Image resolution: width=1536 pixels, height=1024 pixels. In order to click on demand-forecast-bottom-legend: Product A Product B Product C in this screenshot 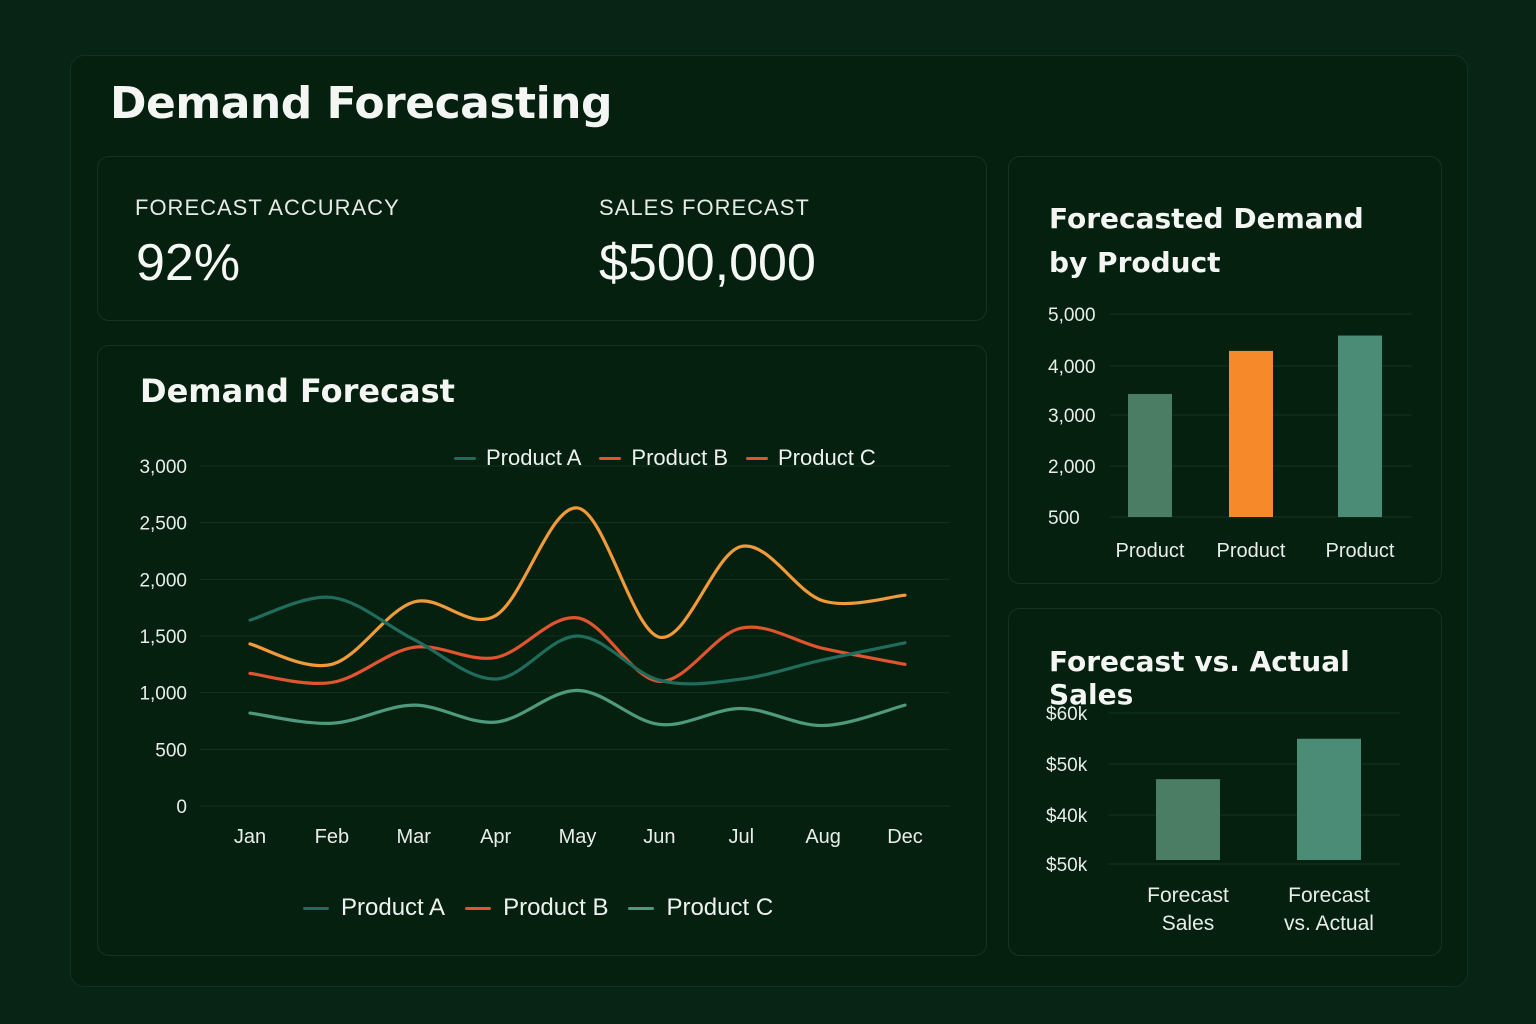, I will do `click(538, 908)`.